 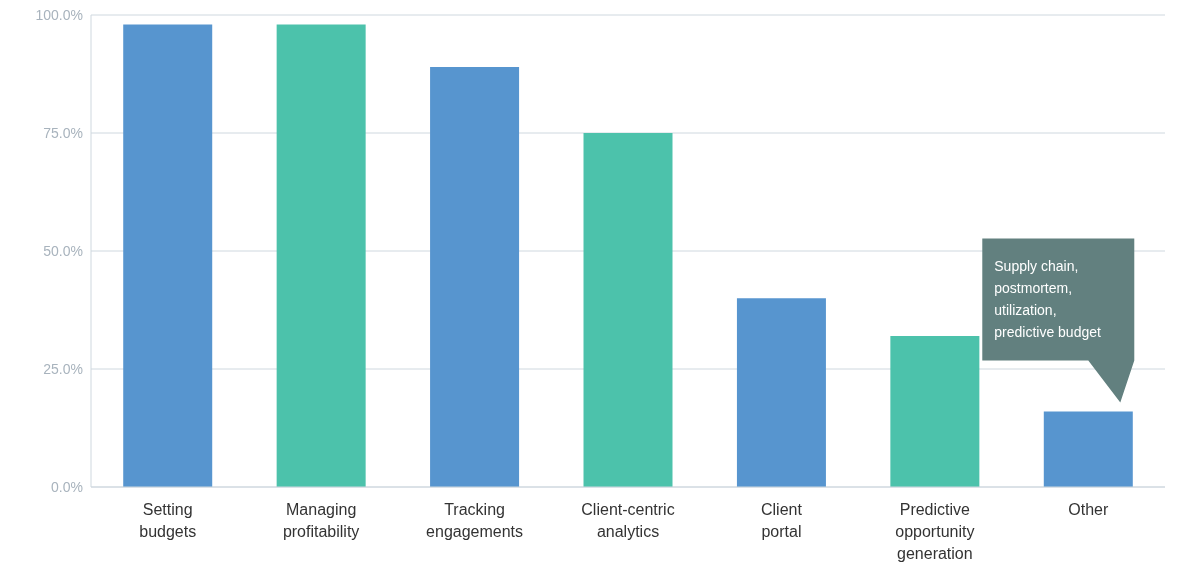 What do you see at coordinates (1088, 509) in the screenshot?
I see `x-tick-label: Other` at bounding box center [1088, 509].